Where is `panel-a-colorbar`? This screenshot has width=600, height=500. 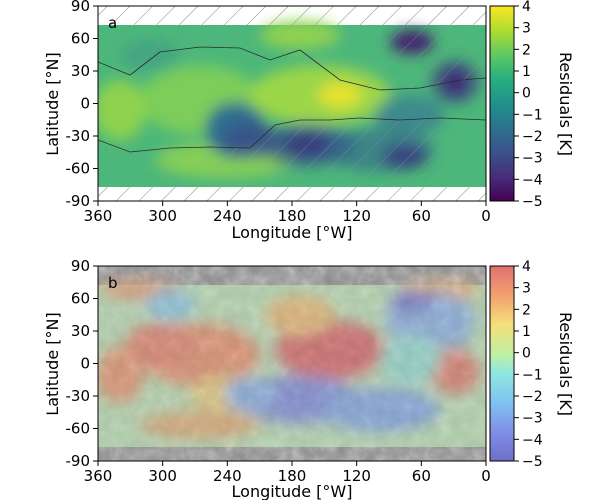
panel-a-colorbar is located at coordinates (502, 103).